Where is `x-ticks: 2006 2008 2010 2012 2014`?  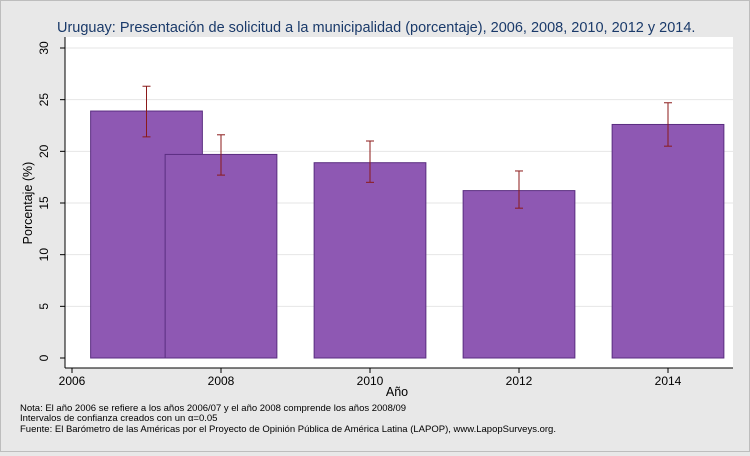
x-ticks: 2006 2008 2010 2012 2014 is located at coordinates (370, 378).